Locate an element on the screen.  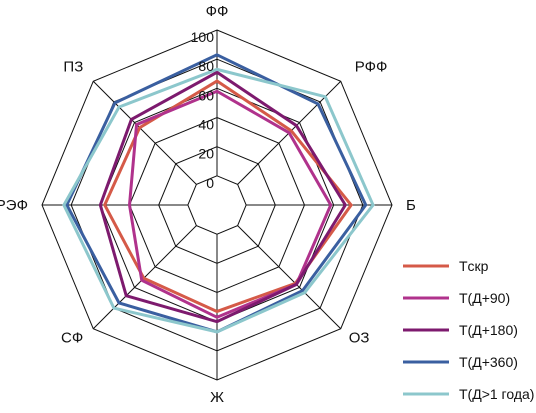
tick-label-20: 20 is located at coordinates (206, 154).